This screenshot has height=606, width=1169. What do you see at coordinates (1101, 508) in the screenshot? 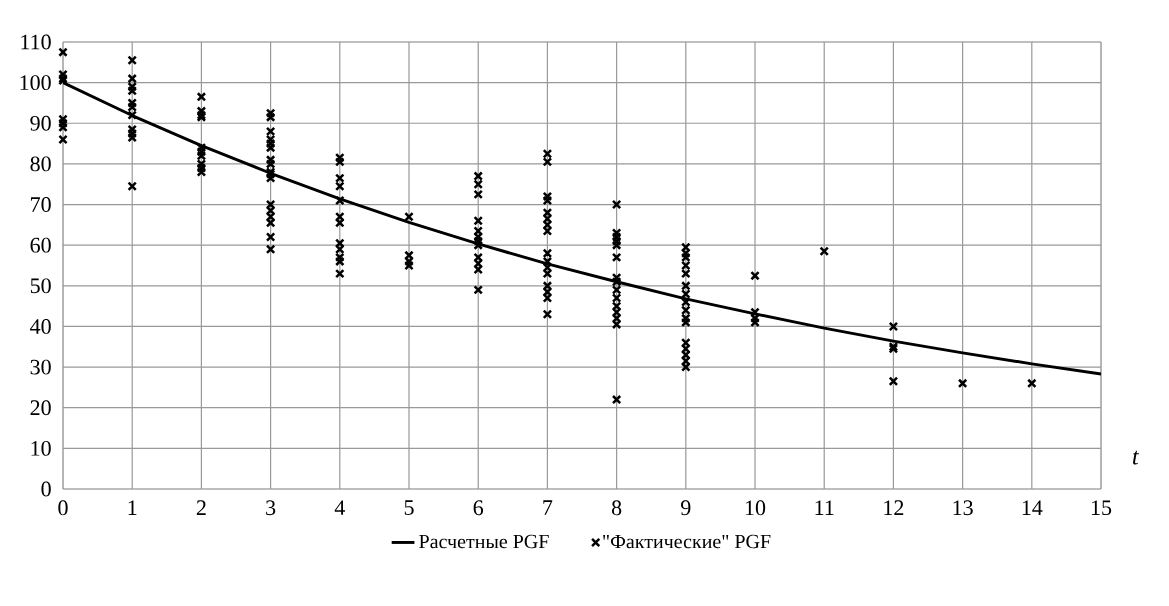
I see `x-tick-label: 15` at bounding box center [1101, 508].